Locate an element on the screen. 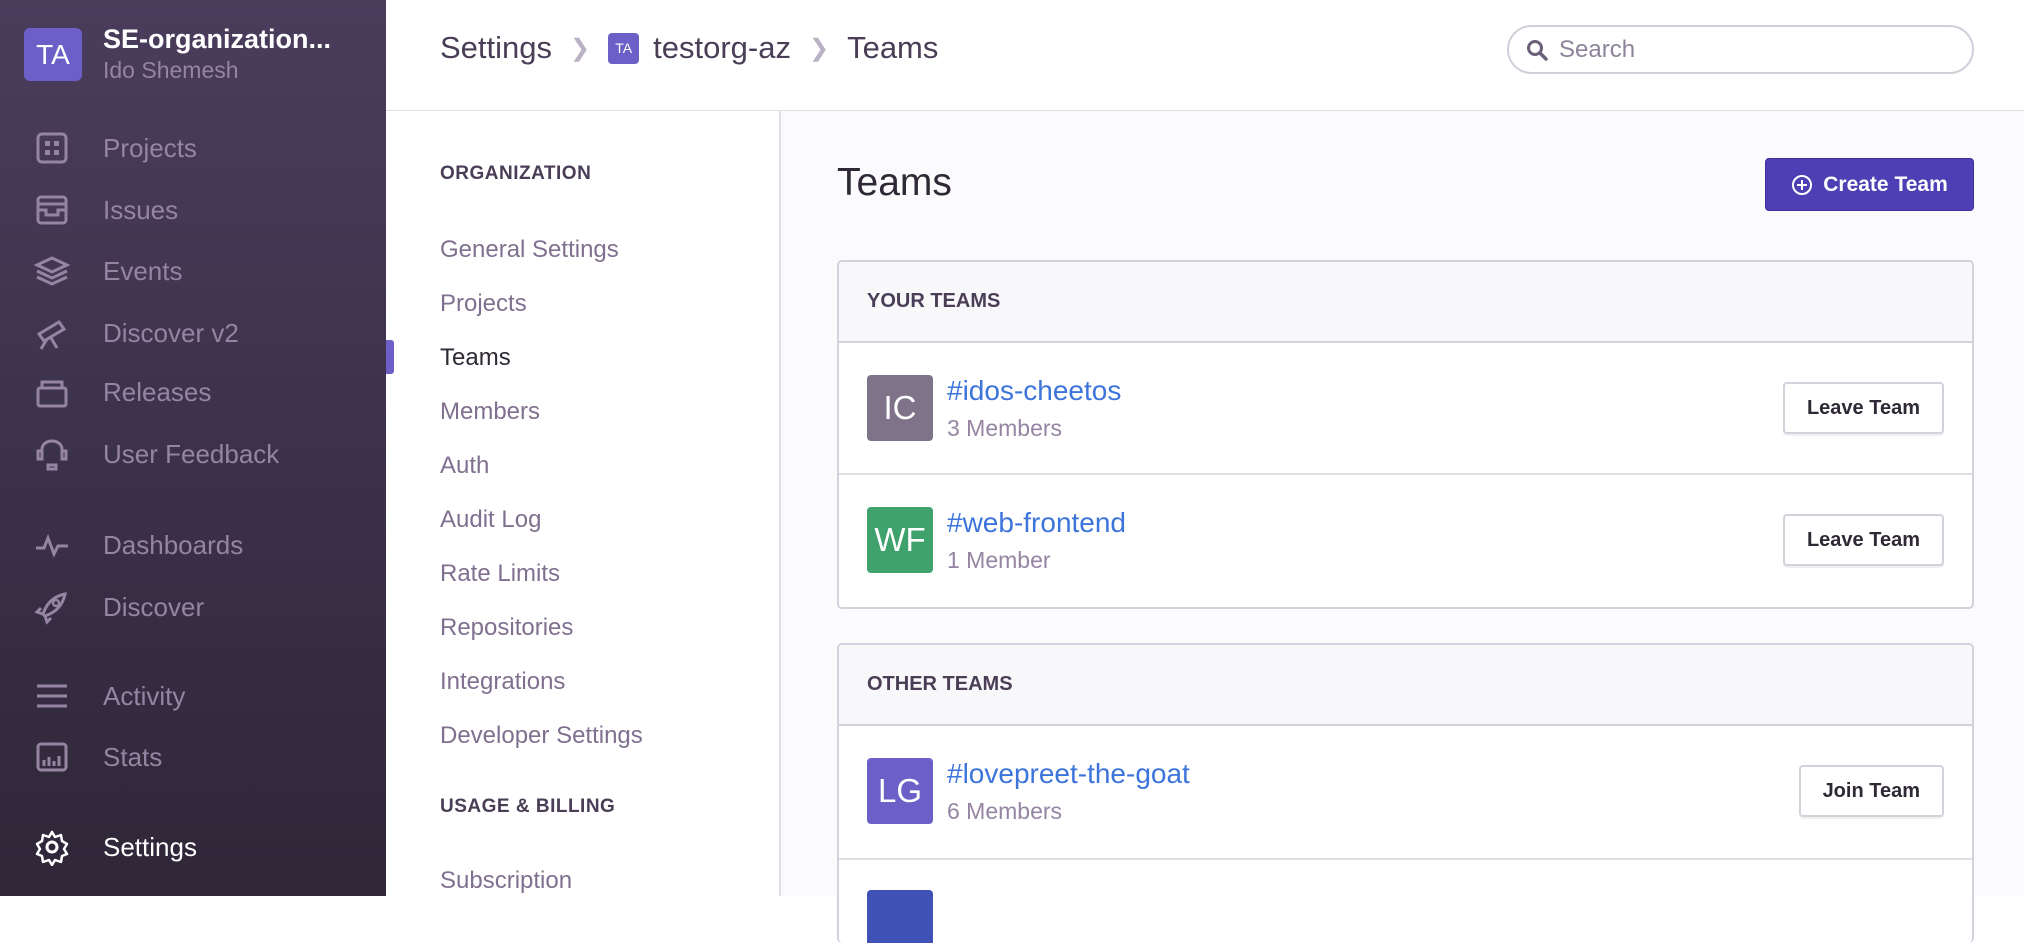  team-avatar: IC is located at coordinates (900, 408).